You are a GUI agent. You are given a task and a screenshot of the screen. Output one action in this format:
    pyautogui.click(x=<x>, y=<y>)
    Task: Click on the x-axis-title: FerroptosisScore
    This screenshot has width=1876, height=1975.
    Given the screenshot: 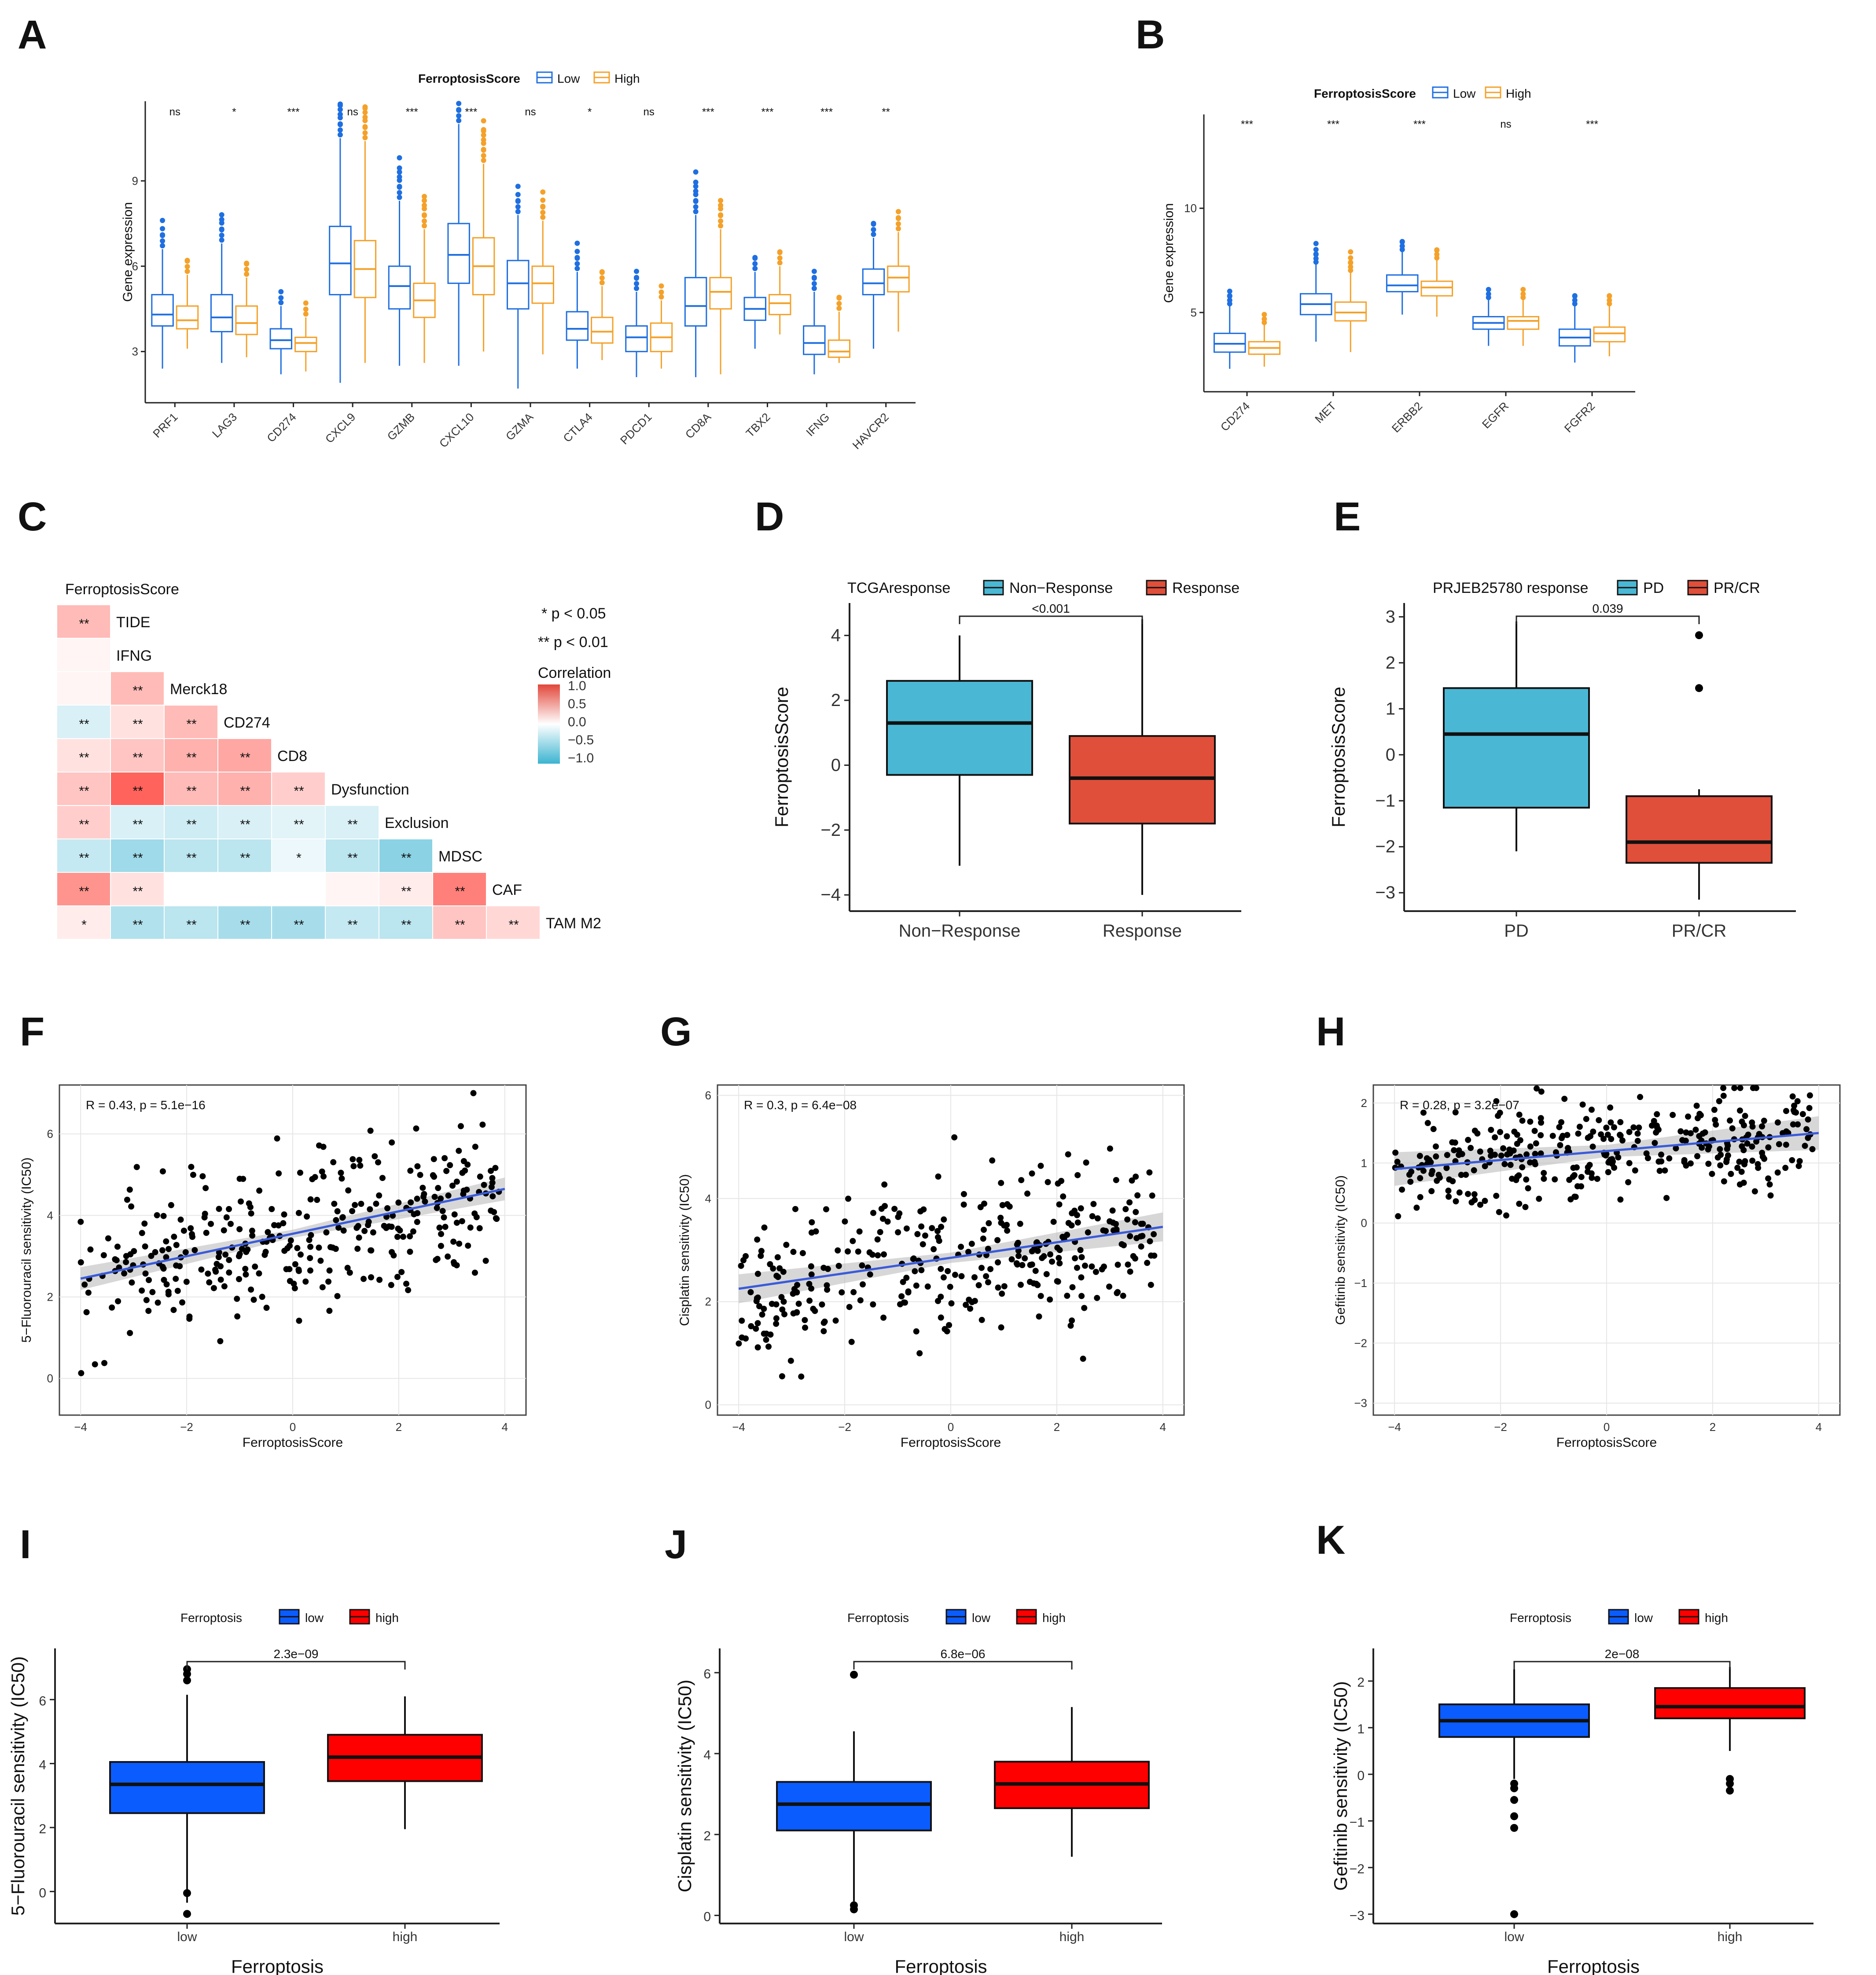 What is the action you would take?
    pyautogui.click(x=293, y=1442)
    